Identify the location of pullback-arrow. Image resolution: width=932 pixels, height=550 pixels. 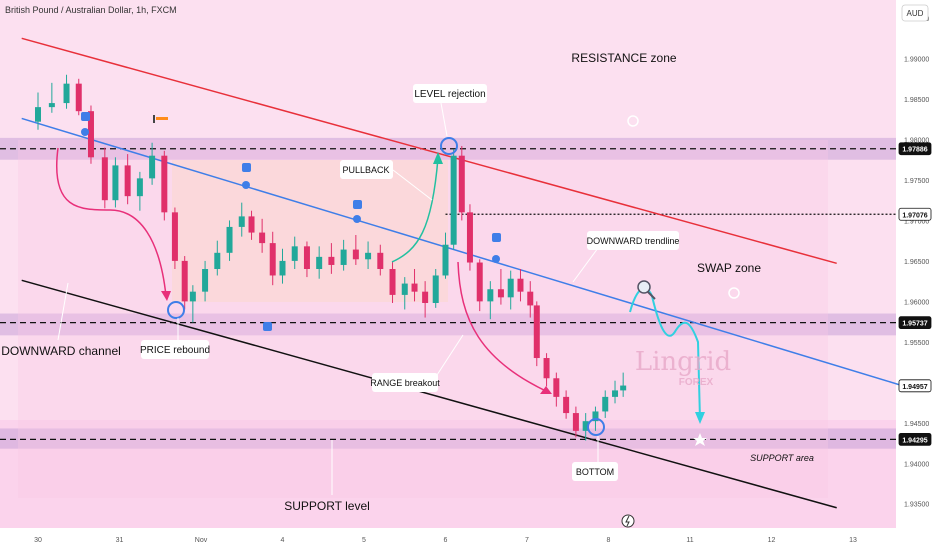
(415, 210).